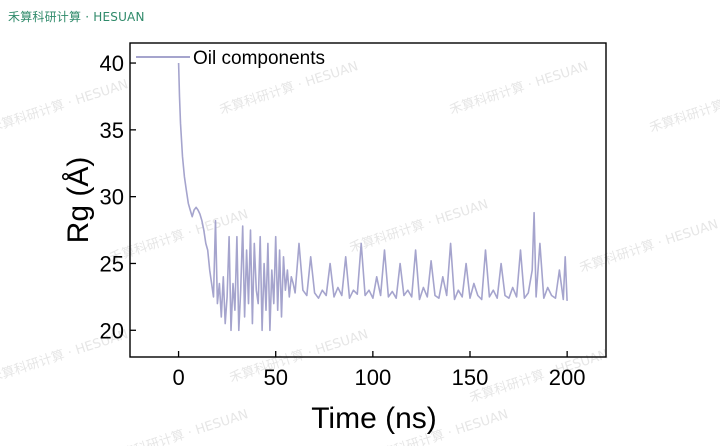 The image size is (720, 446). Describe the element at coordinates (112, 130) in the screenshot. I see `y-tick-label: 35` at that location.